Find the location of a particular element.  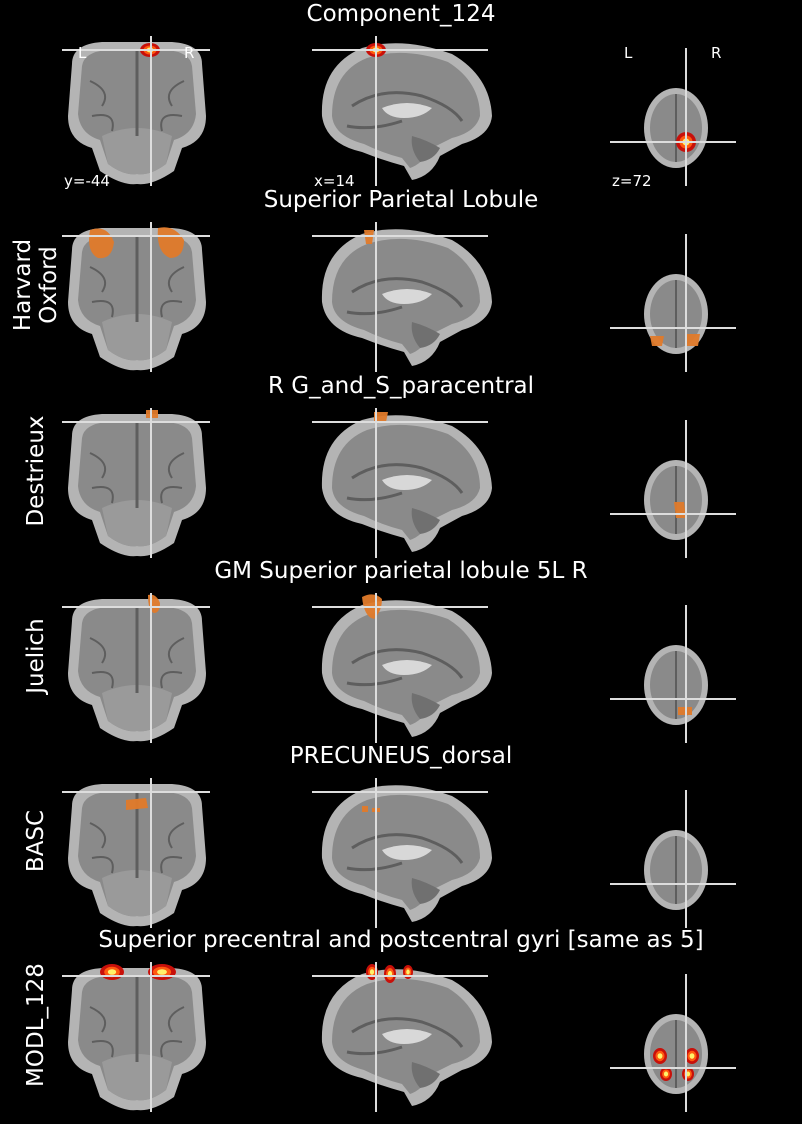

atlas-name: Destrieux is located at coordinates (36, 470).